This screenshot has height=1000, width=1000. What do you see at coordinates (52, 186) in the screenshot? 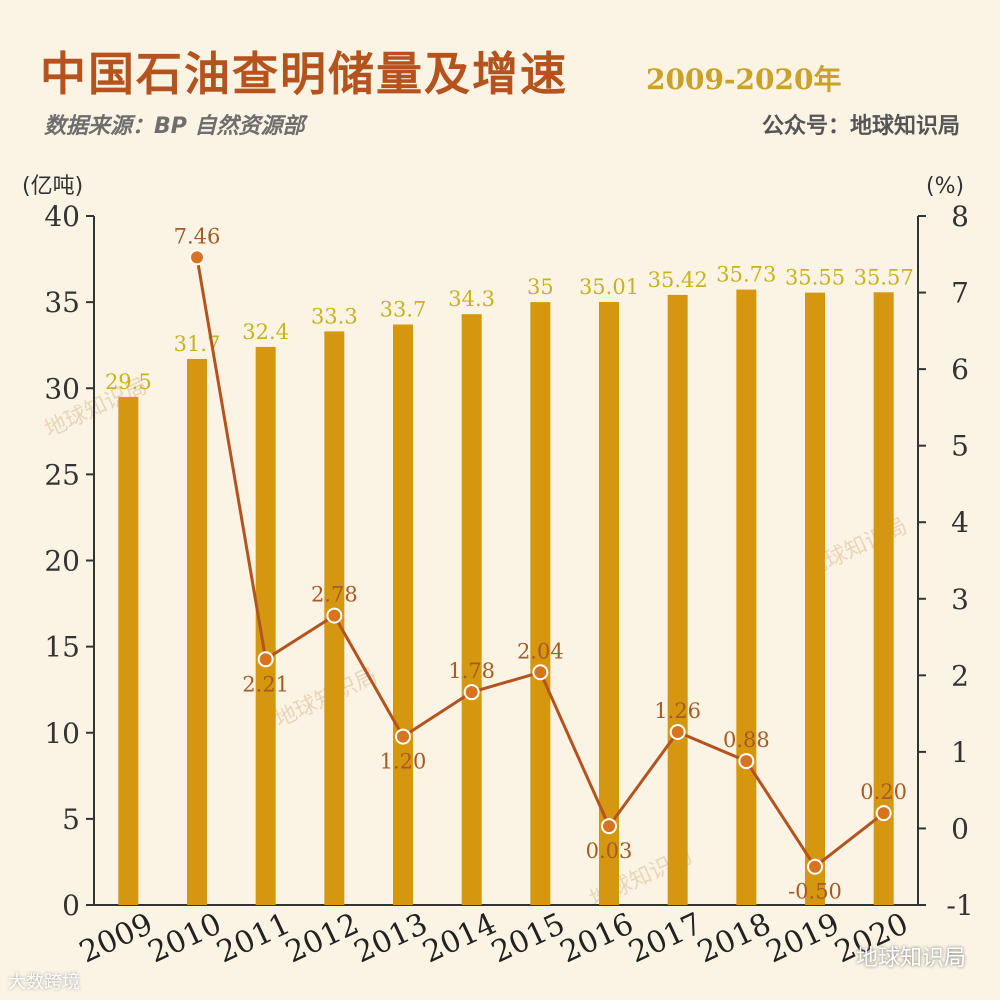
I see `left-axis-label: (亿吨)` at bounding box center [52, 186].